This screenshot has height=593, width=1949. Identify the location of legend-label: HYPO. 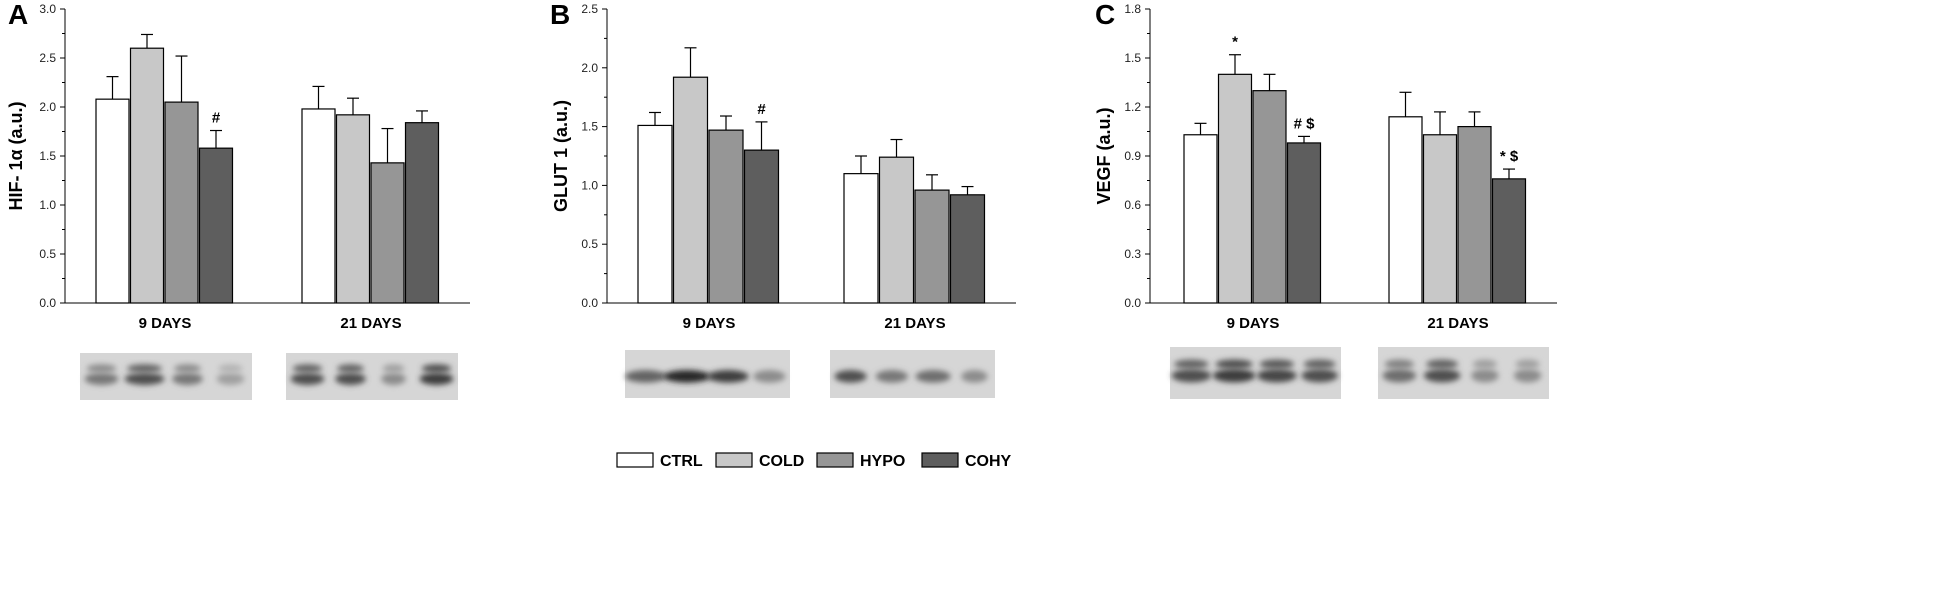
(882, 461).